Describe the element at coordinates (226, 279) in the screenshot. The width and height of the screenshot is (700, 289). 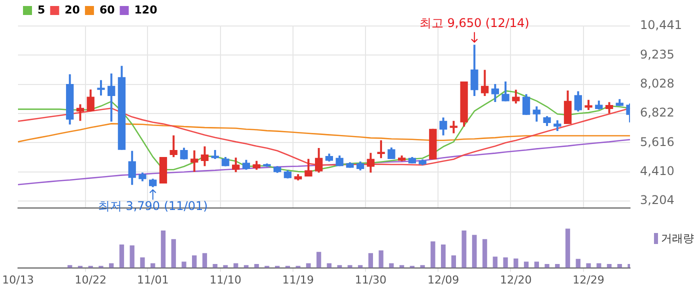
I see `x-tick-label: 11/10` at that location.